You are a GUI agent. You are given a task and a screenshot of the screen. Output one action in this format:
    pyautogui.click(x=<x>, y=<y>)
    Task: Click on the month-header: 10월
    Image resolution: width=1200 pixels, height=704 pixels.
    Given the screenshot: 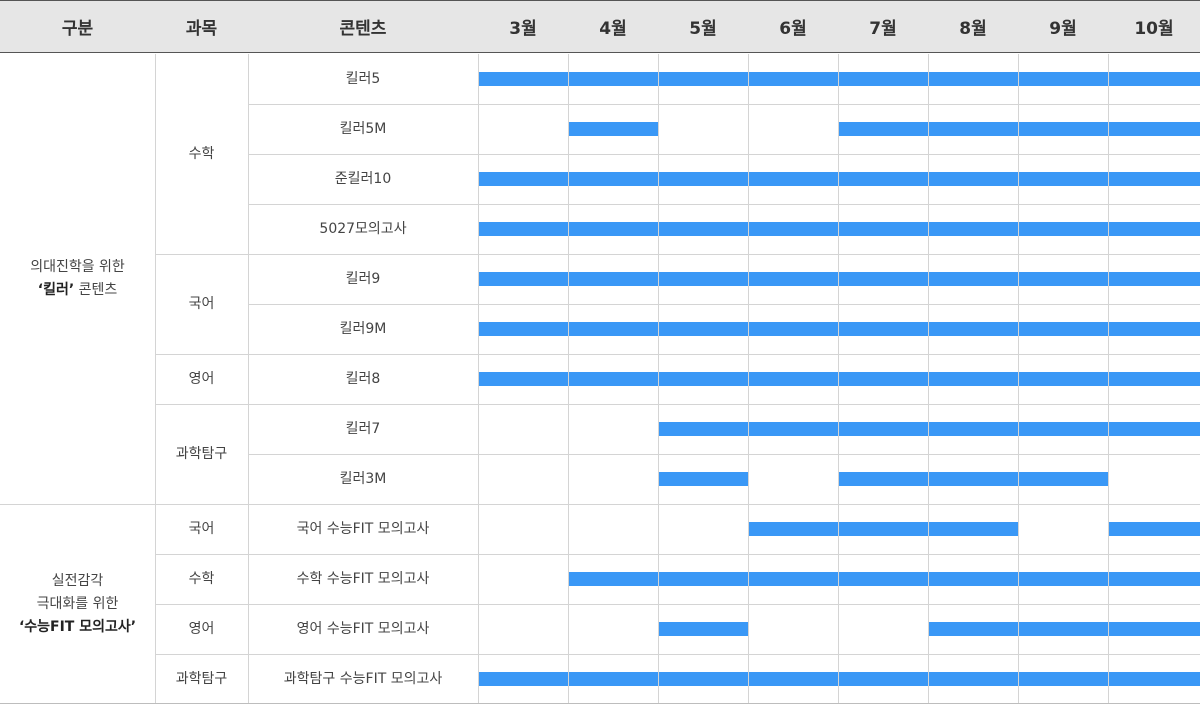 What is the action you would take?
    pyautogui.click(x=1154, y=29)
    